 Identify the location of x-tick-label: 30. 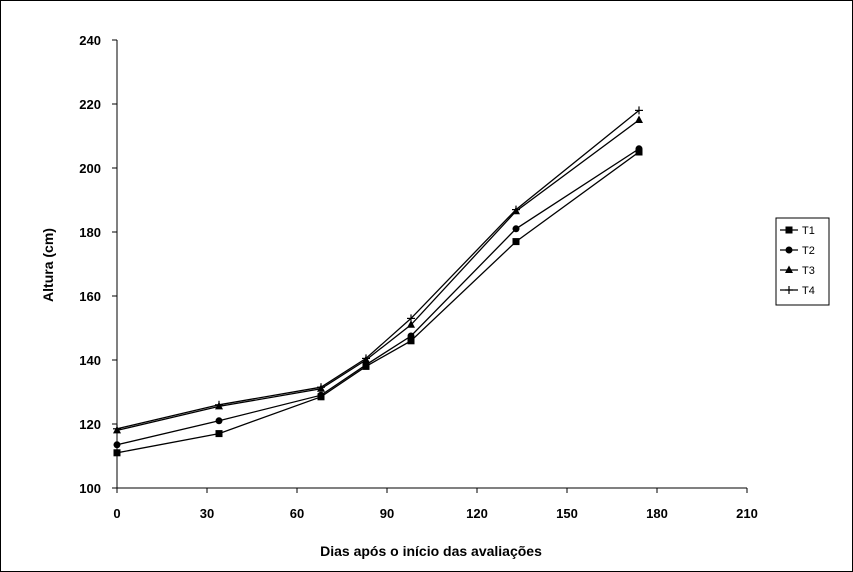
(207, 513).